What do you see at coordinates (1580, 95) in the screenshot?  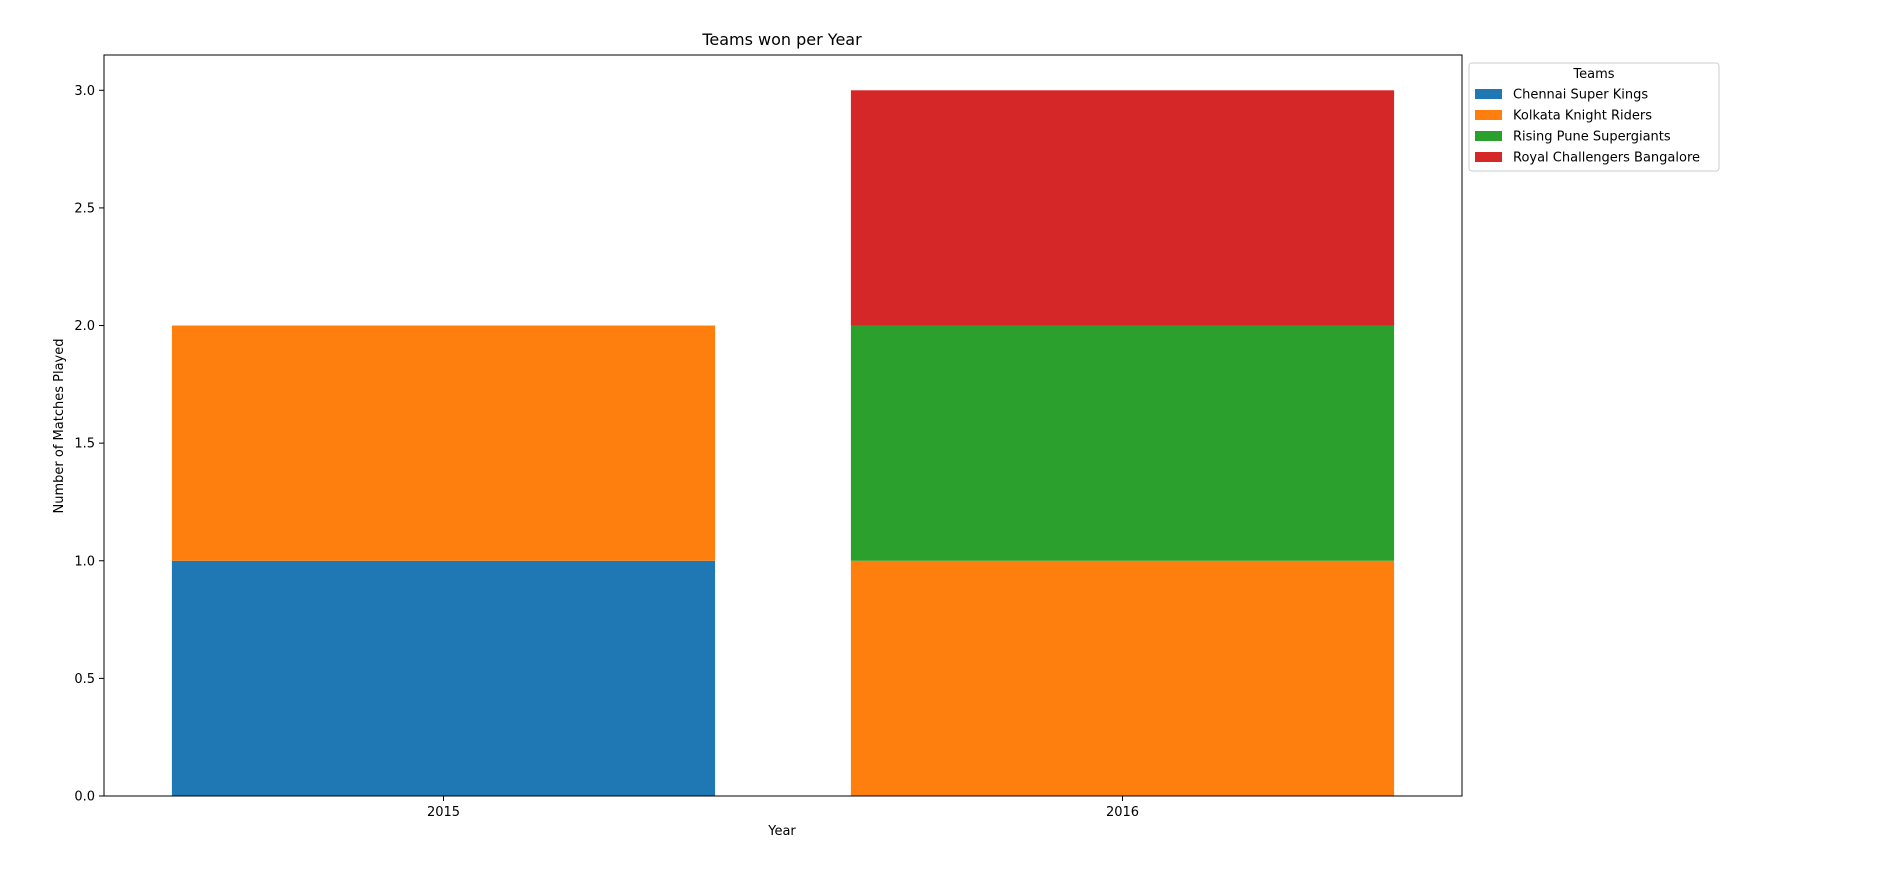 I see `legend-entry-label: Chennai Super Kings` at bounding box center [1580, 95].